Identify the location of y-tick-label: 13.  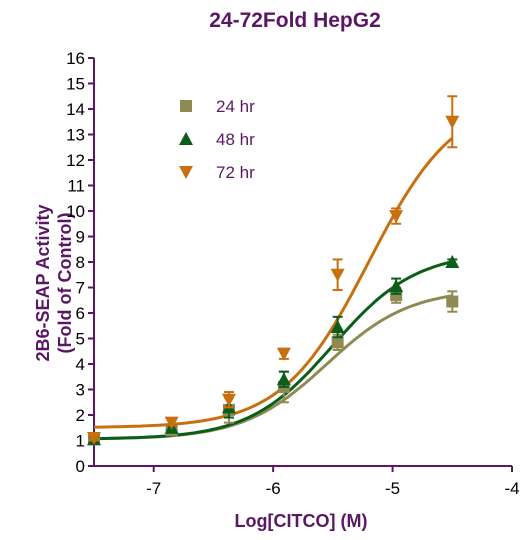
(75, 135).